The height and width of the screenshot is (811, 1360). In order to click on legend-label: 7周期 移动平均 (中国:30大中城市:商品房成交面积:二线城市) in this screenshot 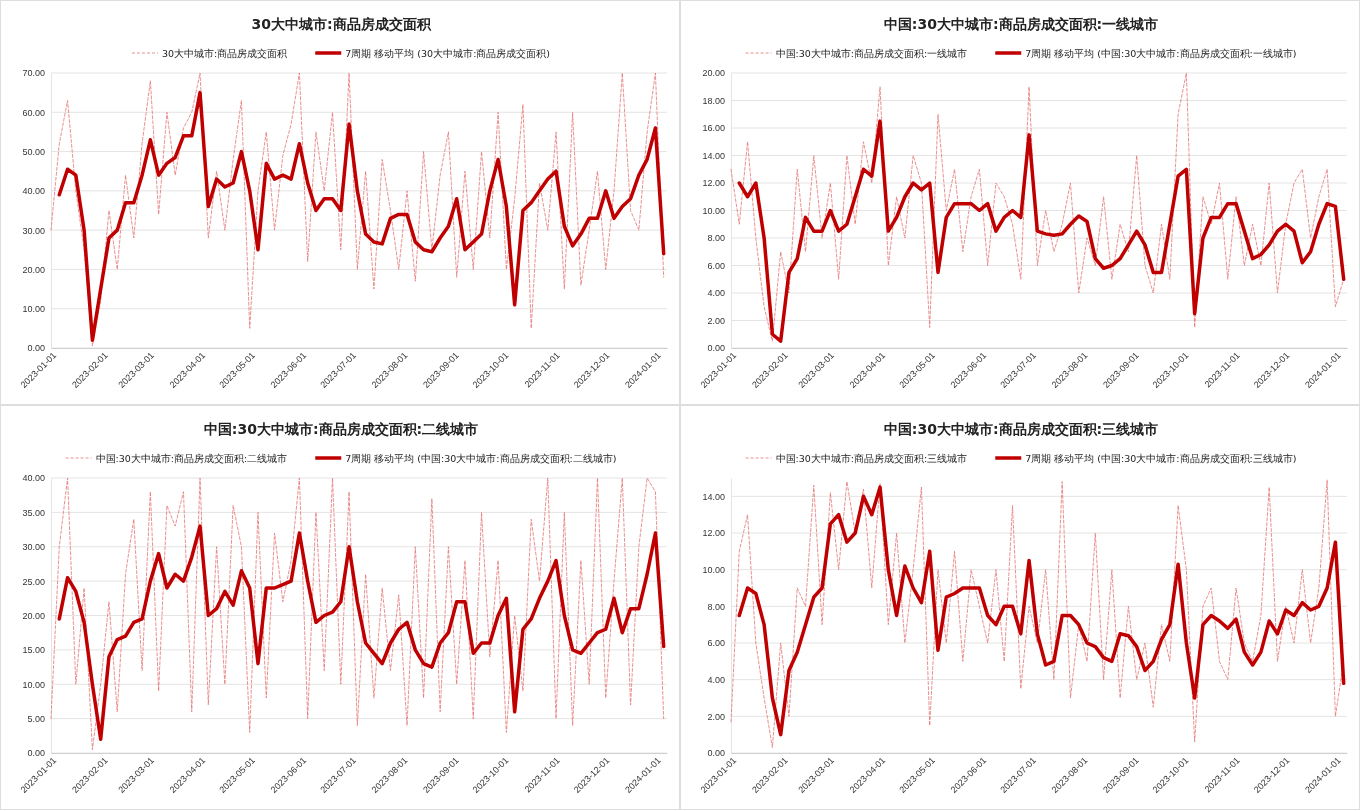, I will do `click(481, 458)`.